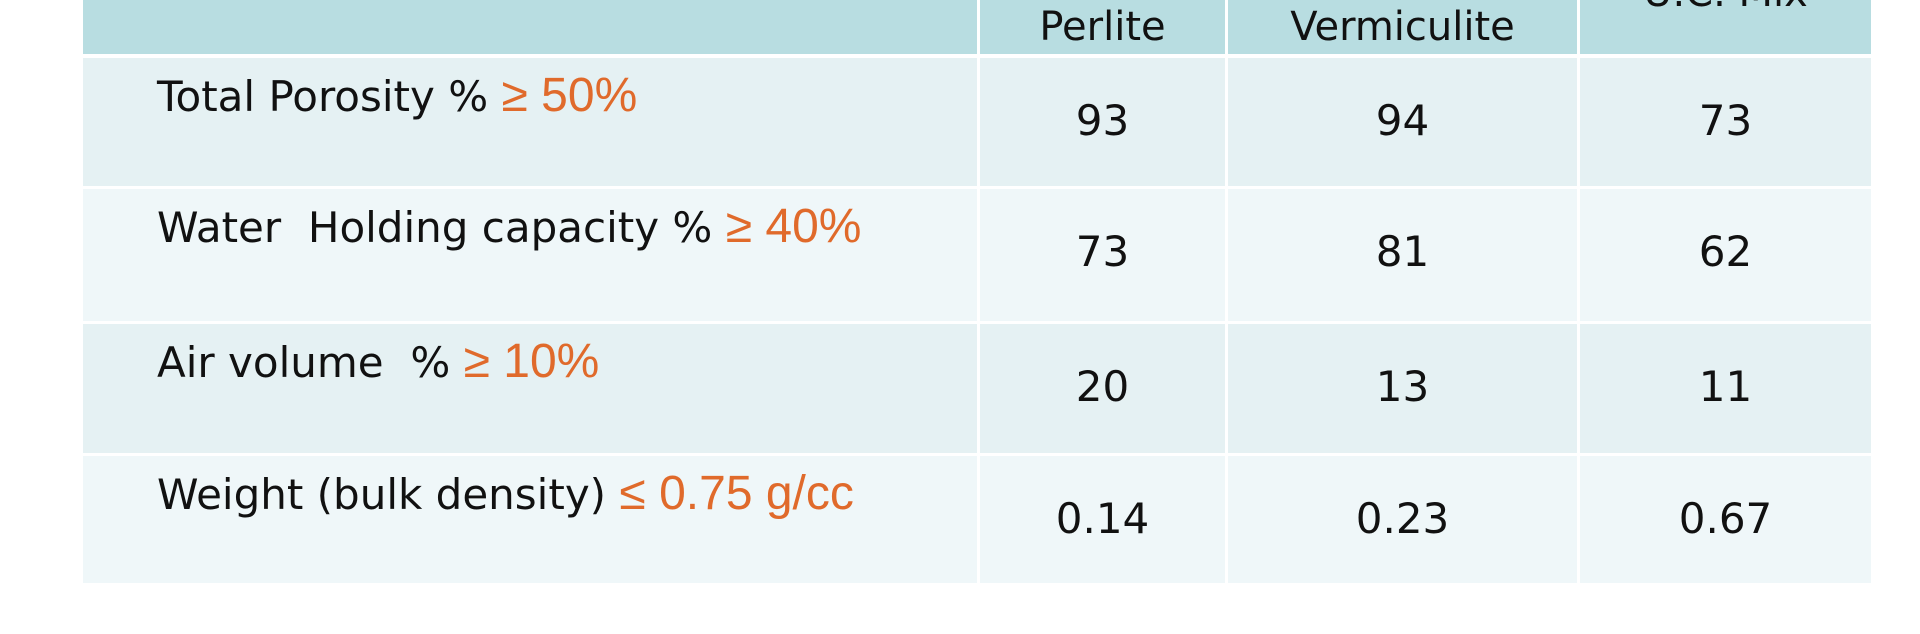 The height and width of the screenshot is (634, 1920). I want to click on row-label: Total Porosity % ≥ 50%, so click(397, 95).